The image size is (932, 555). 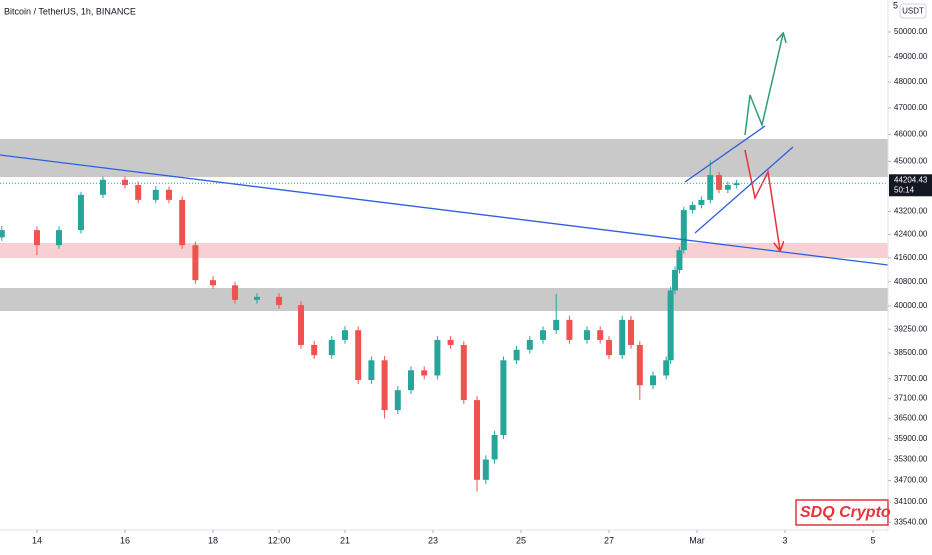 What do you see at coordinates (911, 211) in the screenshot?
I see `y-tick-label: 43200.00` at bounding box center [911, 211].